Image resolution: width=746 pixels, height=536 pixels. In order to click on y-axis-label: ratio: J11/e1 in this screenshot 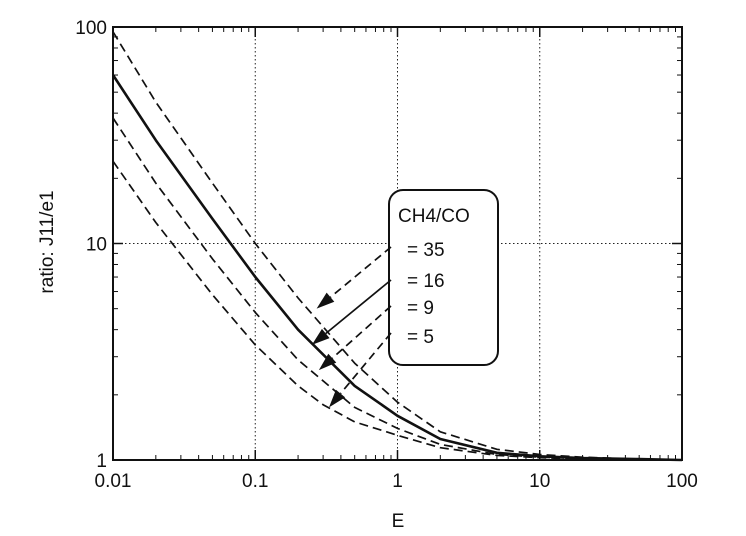, I will do `click(47, 241)`.